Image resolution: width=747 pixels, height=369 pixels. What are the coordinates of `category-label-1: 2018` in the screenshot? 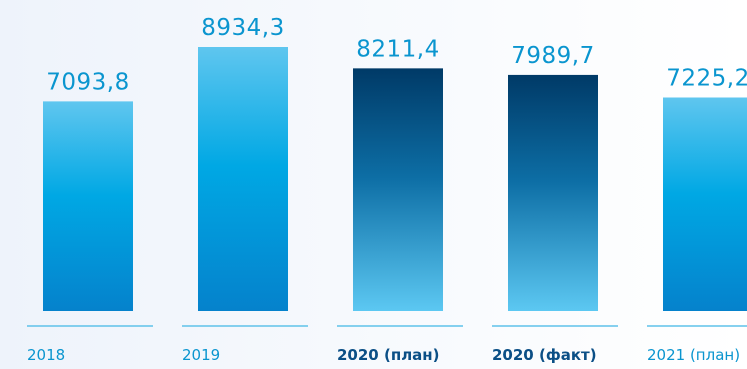 It's located at (46, 355).